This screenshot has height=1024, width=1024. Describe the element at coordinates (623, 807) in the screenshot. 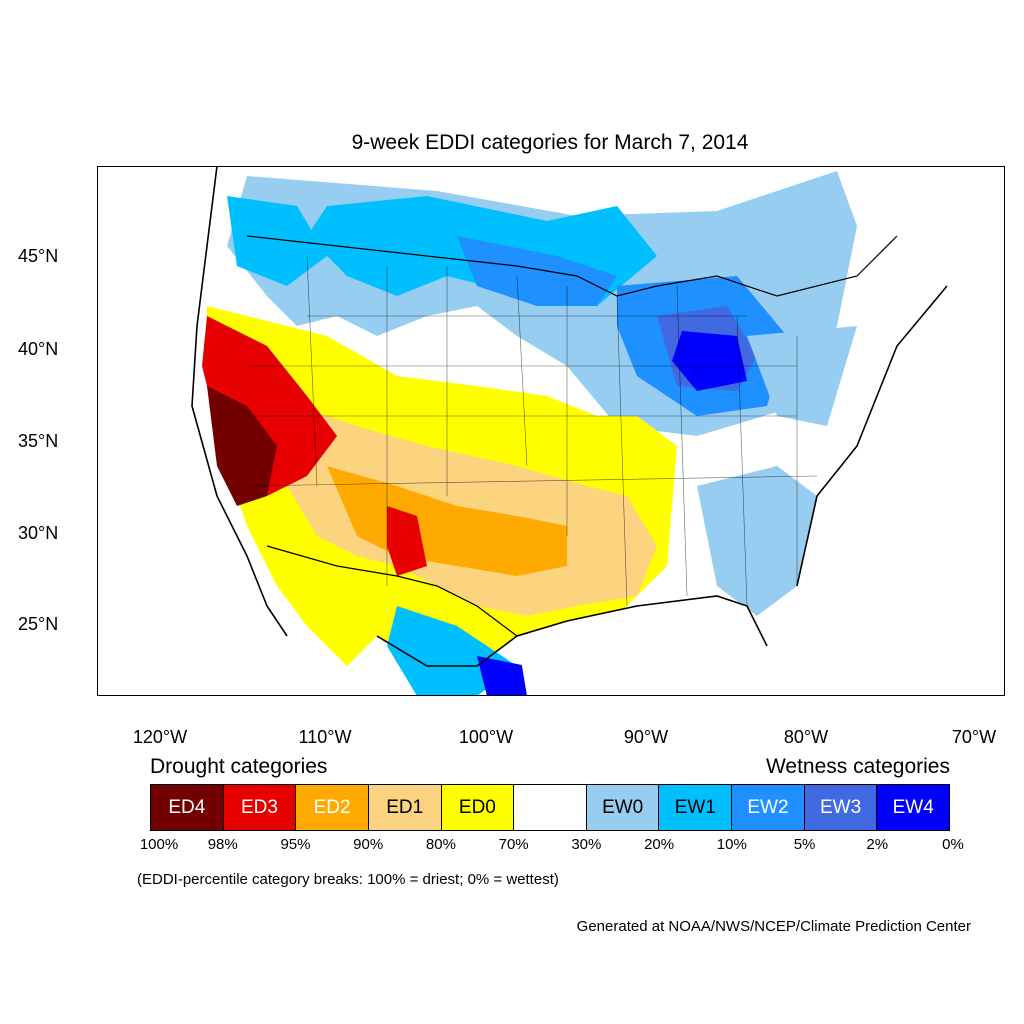

I see `legend-box-ew0: EW0` at that location.